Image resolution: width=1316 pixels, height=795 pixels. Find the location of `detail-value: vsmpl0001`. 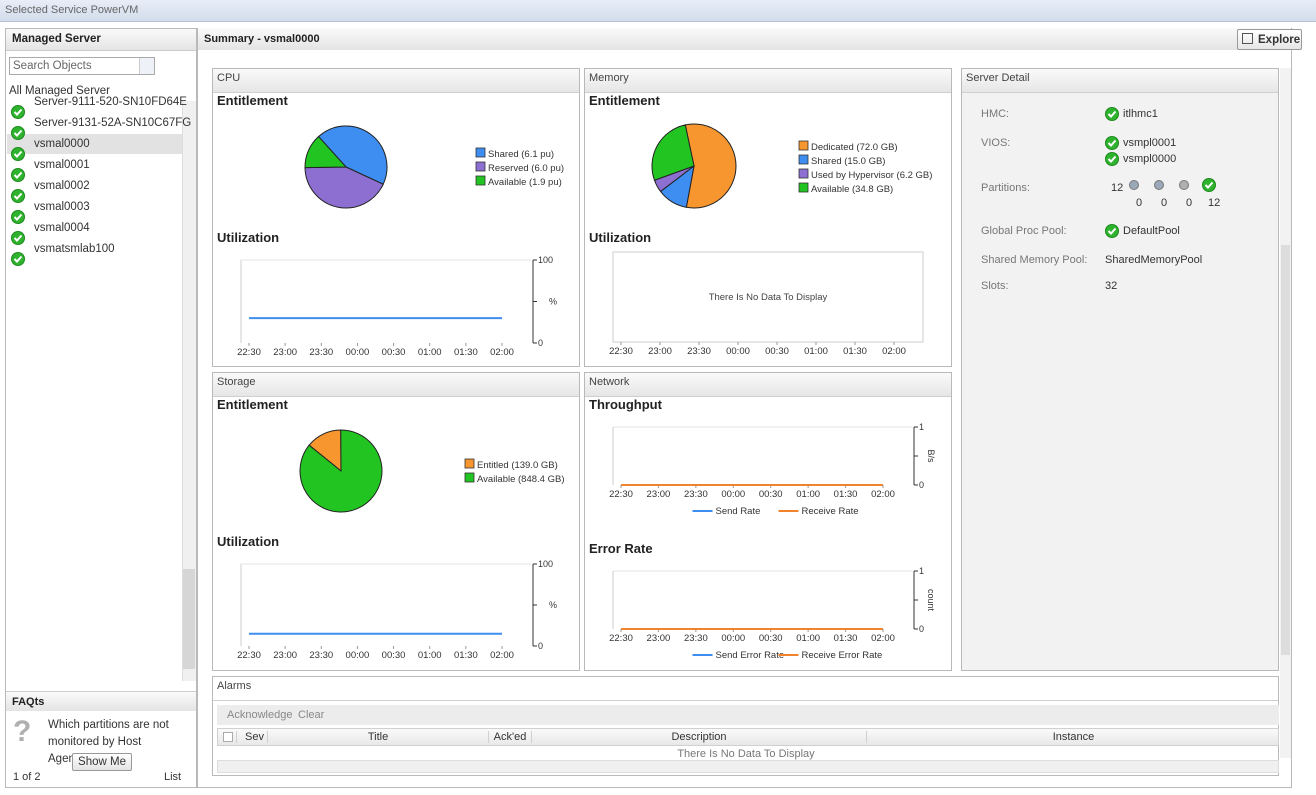

detail-value: vsmpl0001 is located at coordinates (1150, 143).